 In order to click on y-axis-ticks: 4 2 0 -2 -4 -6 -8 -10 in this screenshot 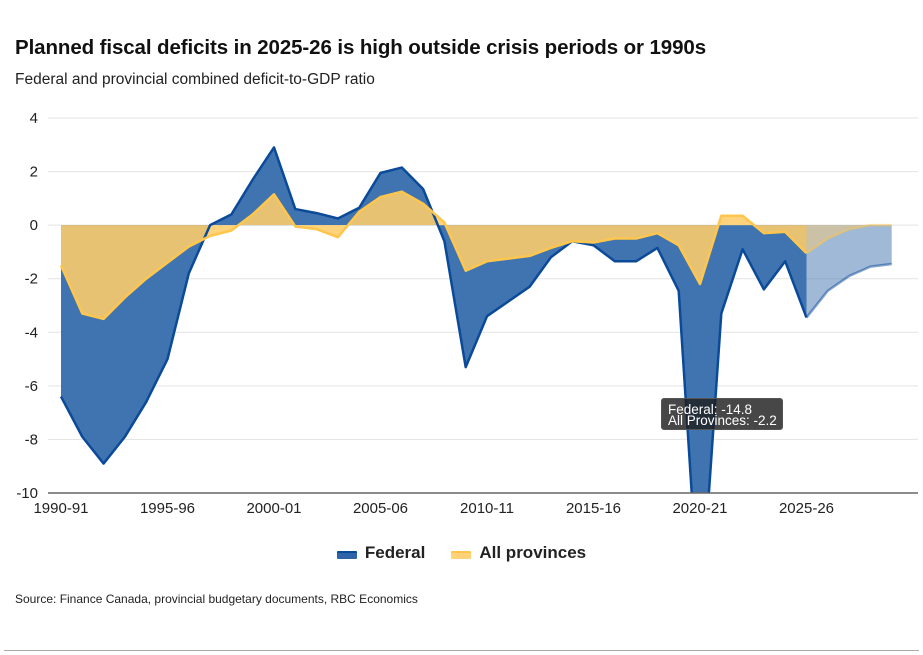, I will do `click(27, 306)`.